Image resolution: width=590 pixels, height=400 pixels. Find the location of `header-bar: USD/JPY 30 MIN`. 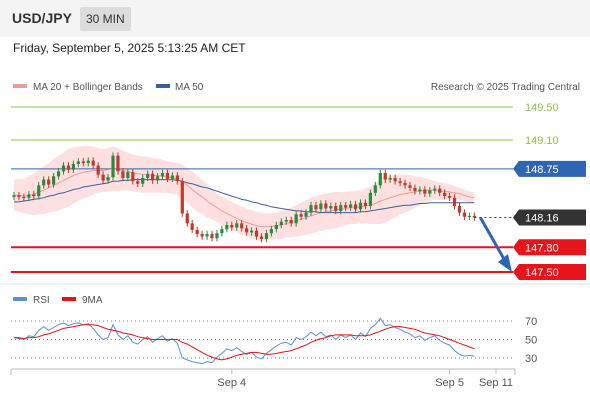

header-bar: USD/JPY 30 MIN is located at coordinates (295, 18).